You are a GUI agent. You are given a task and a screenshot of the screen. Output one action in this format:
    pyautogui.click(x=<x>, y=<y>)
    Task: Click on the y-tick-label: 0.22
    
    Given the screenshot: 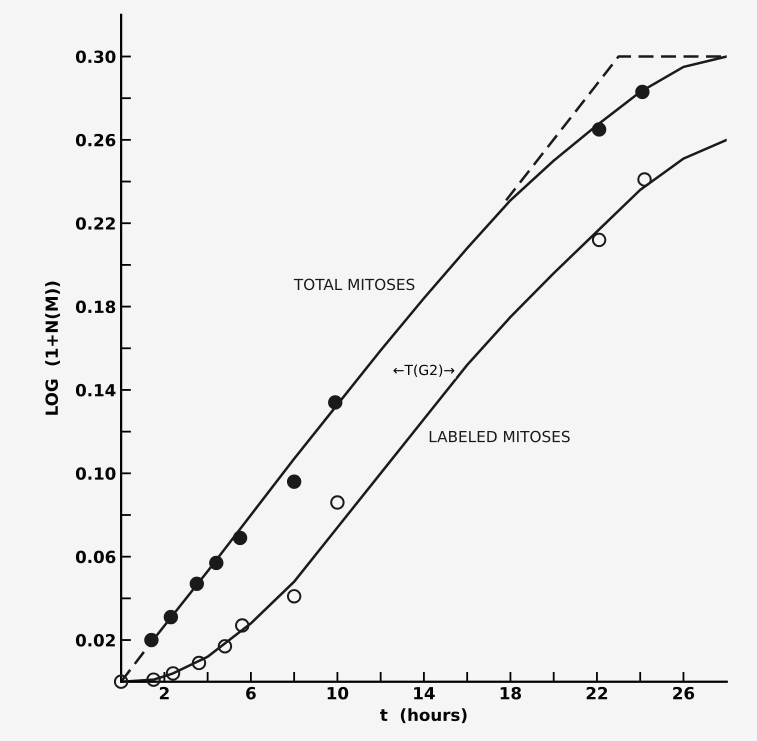 What is the action you would take?
    pyautogui.click(x=95, y=223)
    